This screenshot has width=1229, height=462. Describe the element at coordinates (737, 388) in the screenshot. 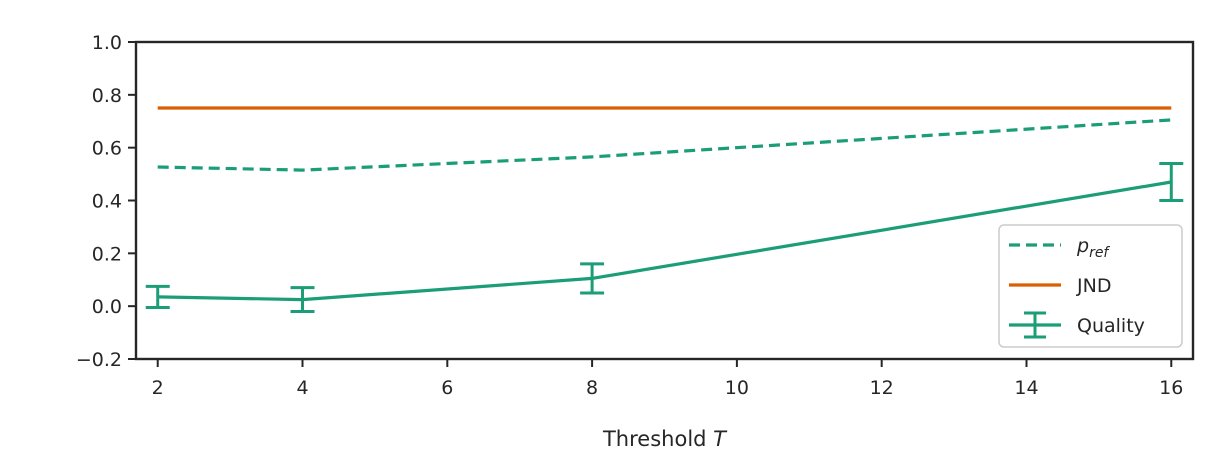

I see `x-tick-label: 10` at that location.